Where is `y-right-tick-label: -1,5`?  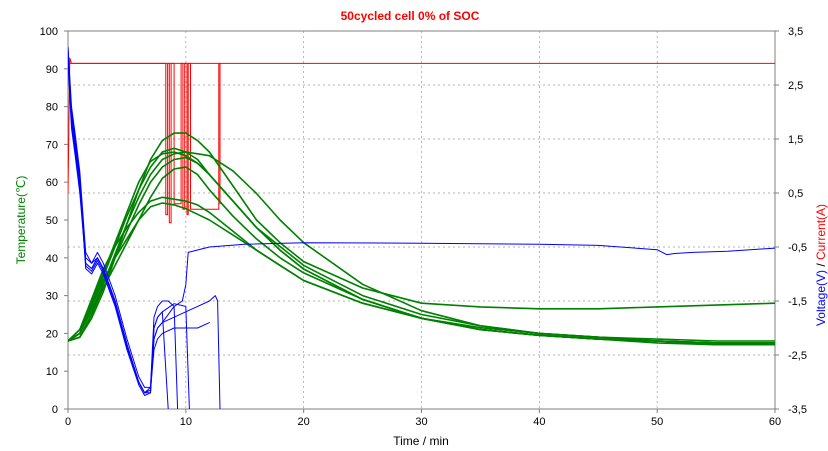
y-right-tick-label: -1,5 is located at coordinates (797, 302).